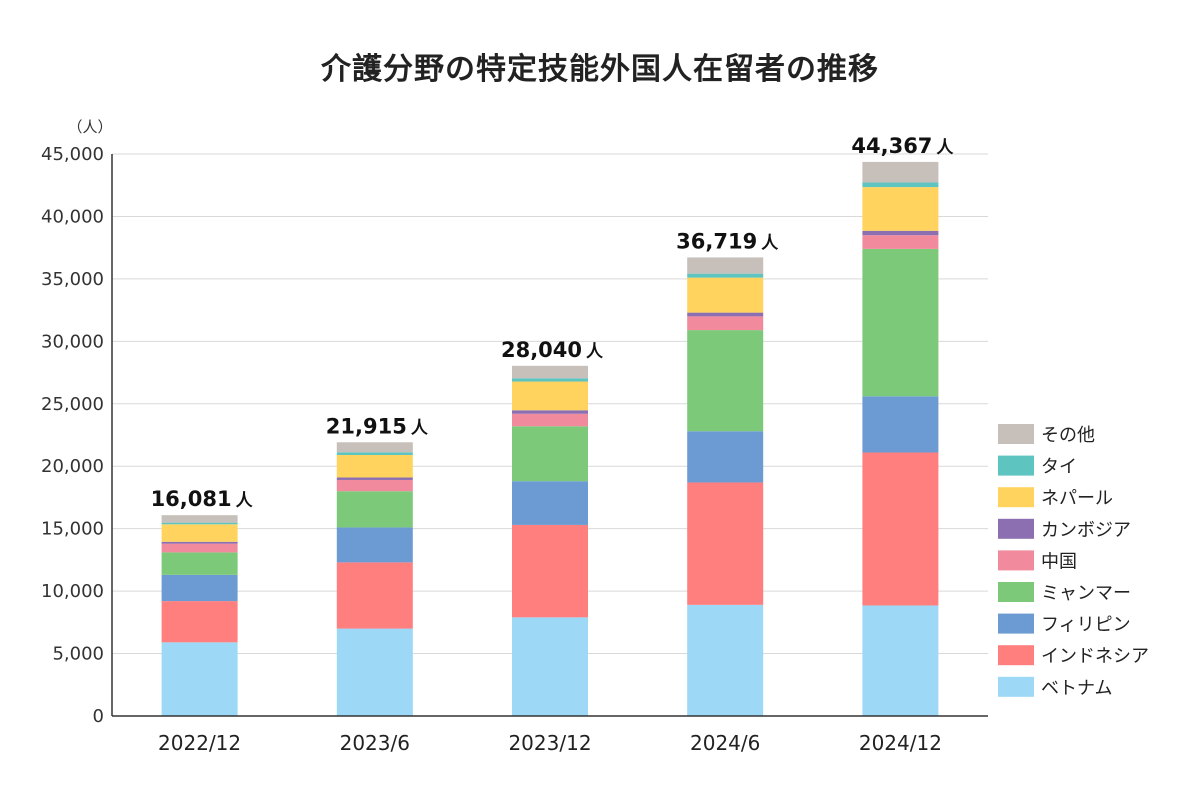  What do you see at coordinates (1095, 656) in the screenshot?
I see `legend-label: インドネシア` at bounding box center [1095, 656].